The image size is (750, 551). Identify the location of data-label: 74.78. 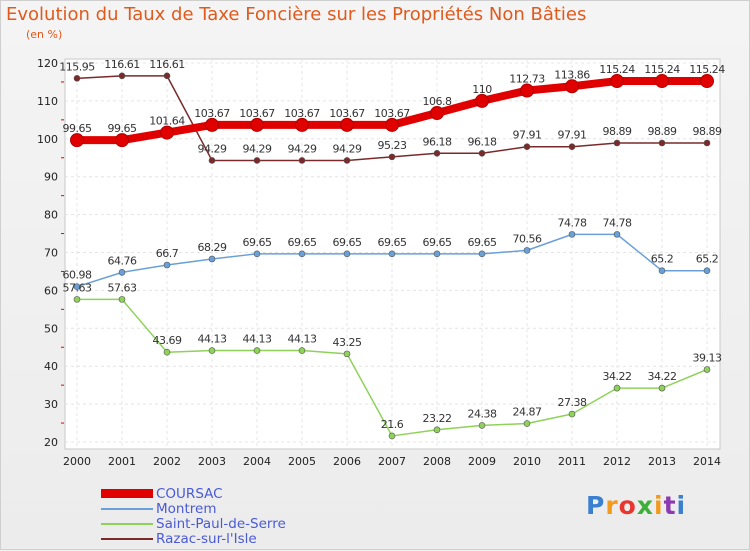
(617, 222).